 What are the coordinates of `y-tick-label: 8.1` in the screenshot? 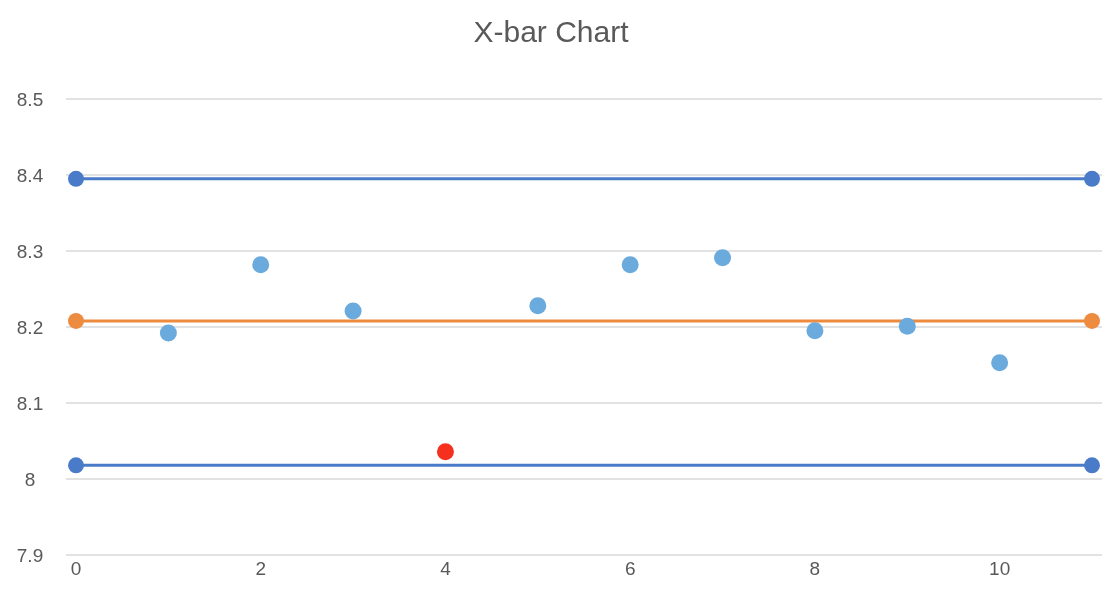 It's located at (30, 403).